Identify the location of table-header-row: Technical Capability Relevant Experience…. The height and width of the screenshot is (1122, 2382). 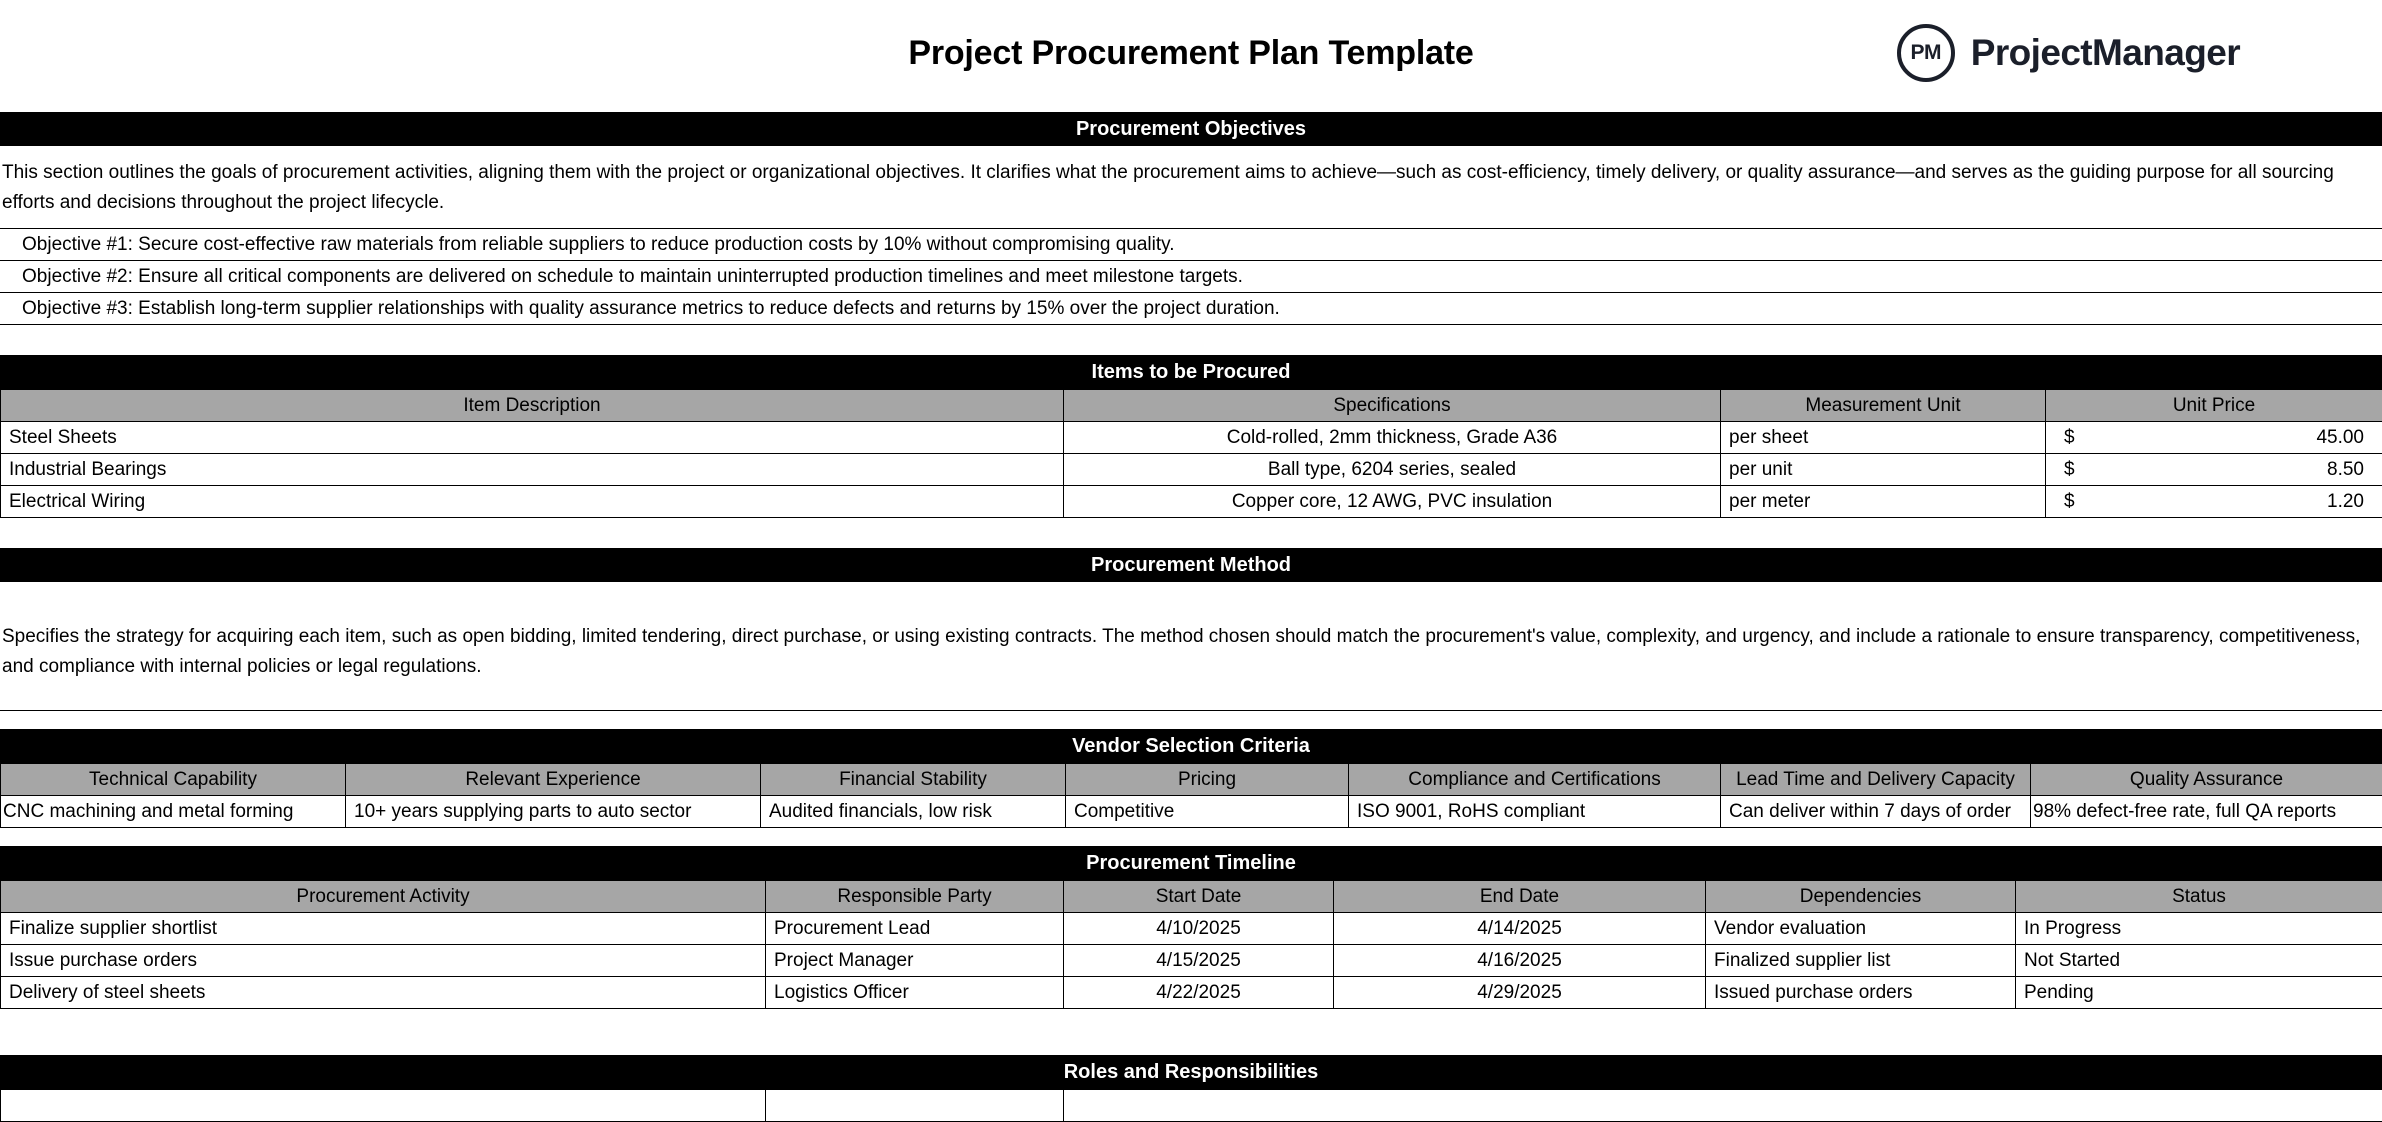
(1191, 780).